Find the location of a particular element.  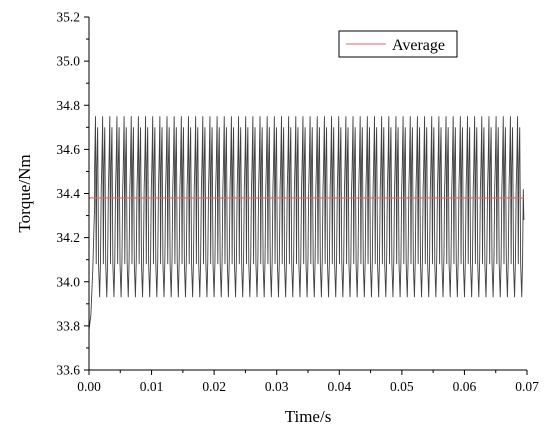

legend: Average is located at coordinates (398, 44).